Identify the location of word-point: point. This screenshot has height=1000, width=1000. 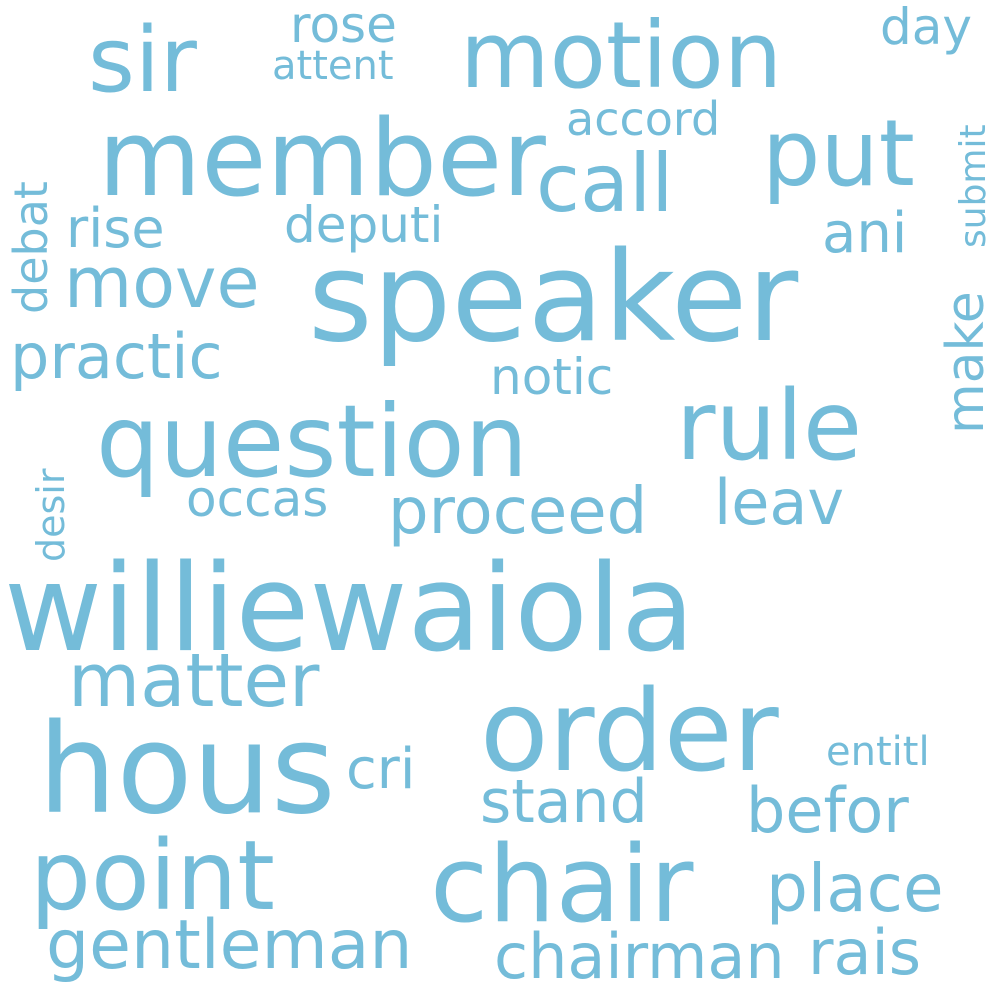
(152, 876).